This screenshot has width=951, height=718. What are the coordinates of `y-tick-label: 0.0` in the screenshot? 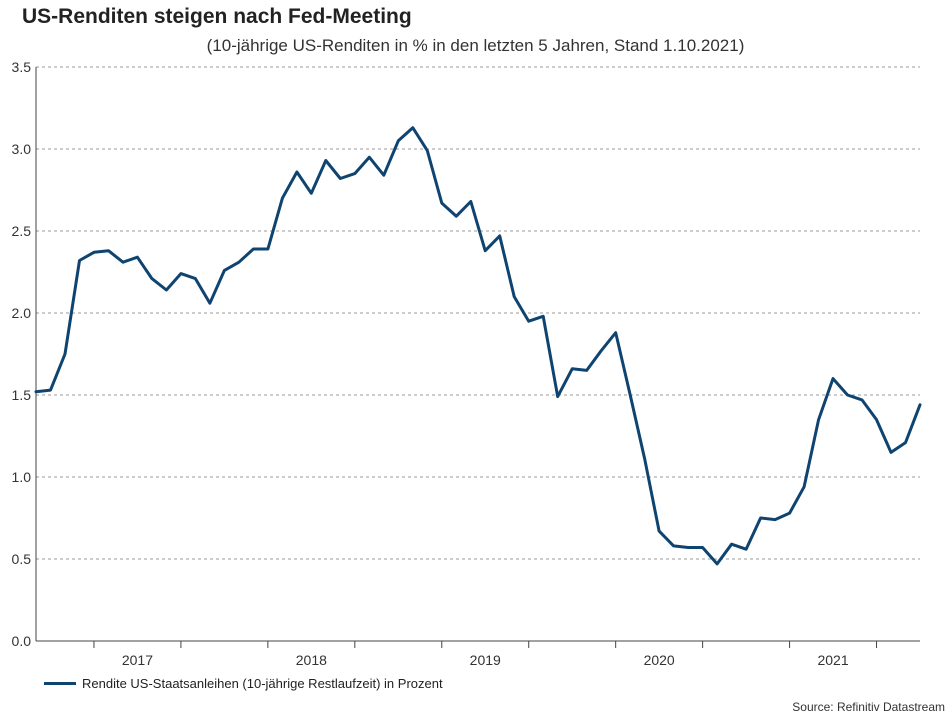 It's located at (22, 641).